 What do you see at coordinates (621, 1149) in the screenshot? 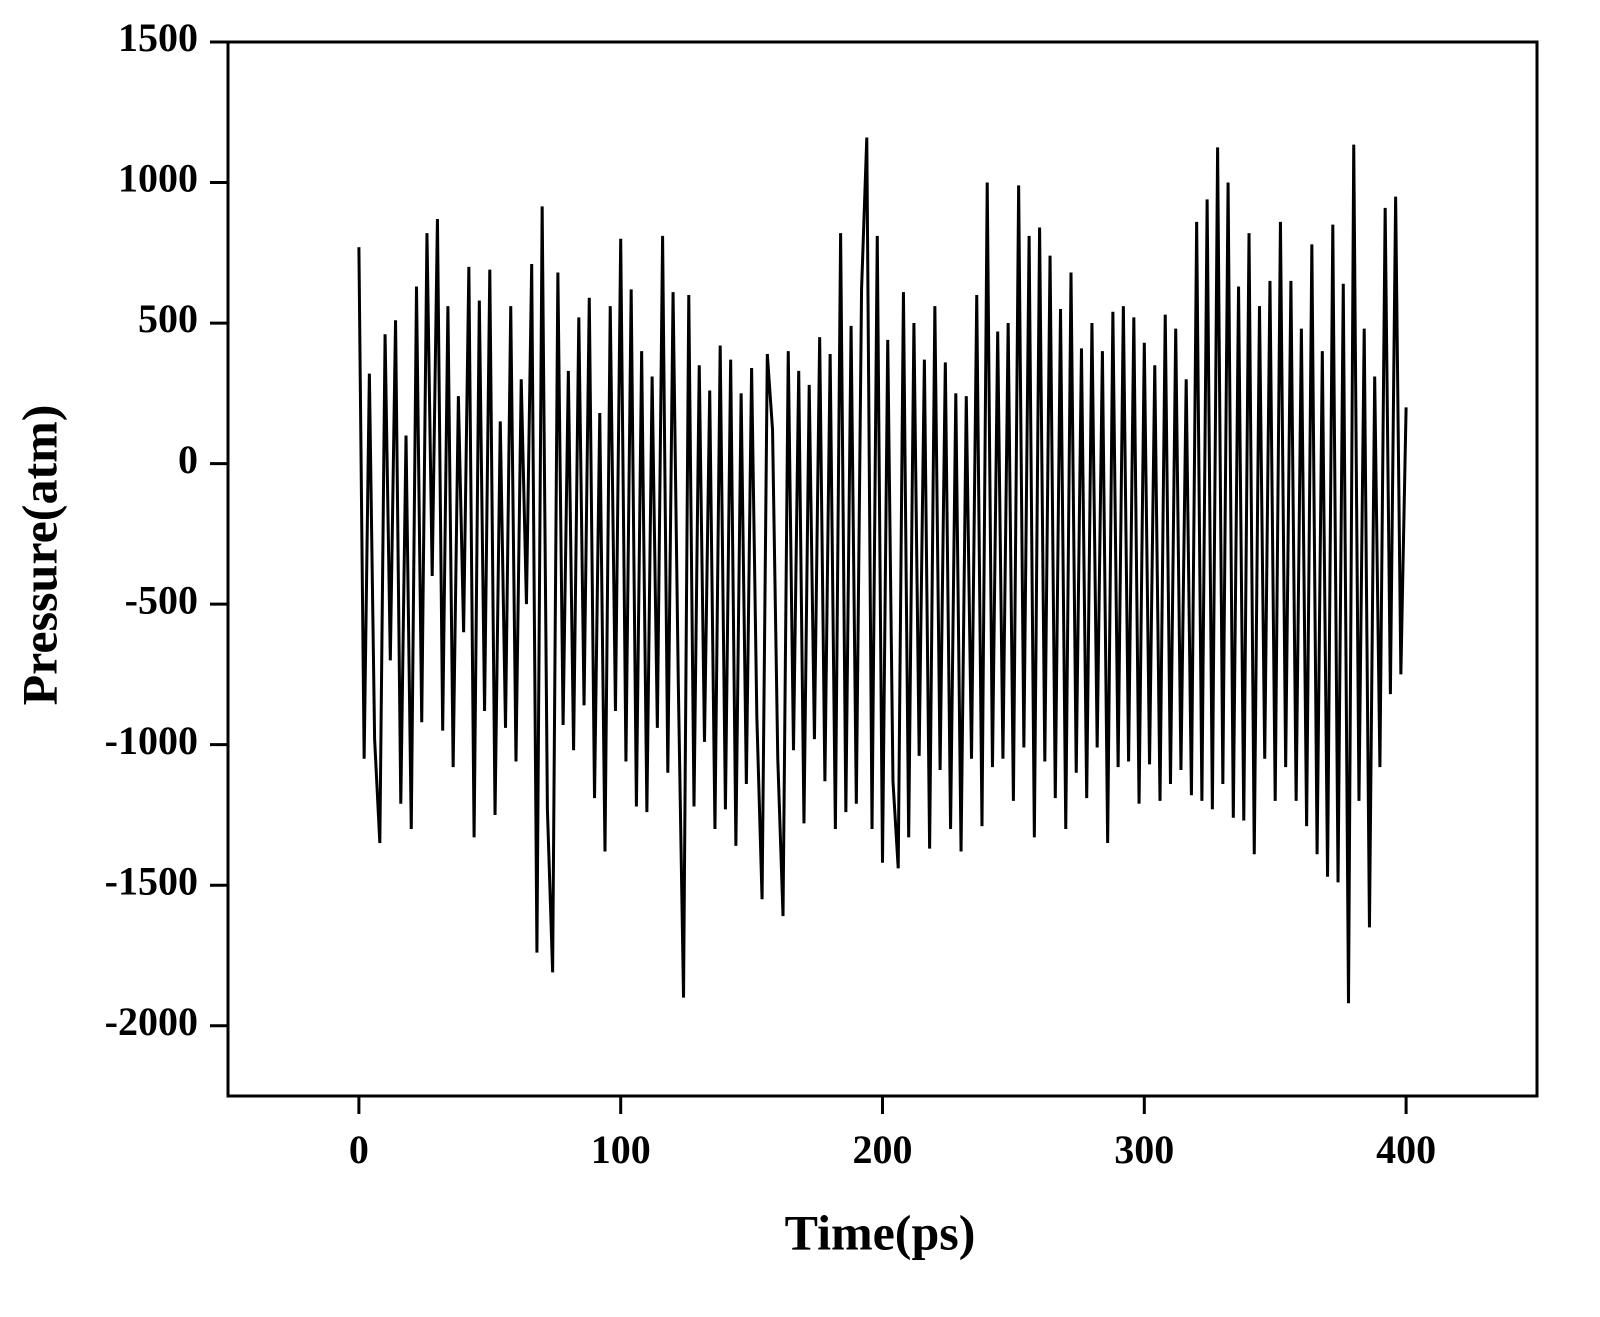
I see `x-tick-label: 100` at bounding box center [621, 1149].